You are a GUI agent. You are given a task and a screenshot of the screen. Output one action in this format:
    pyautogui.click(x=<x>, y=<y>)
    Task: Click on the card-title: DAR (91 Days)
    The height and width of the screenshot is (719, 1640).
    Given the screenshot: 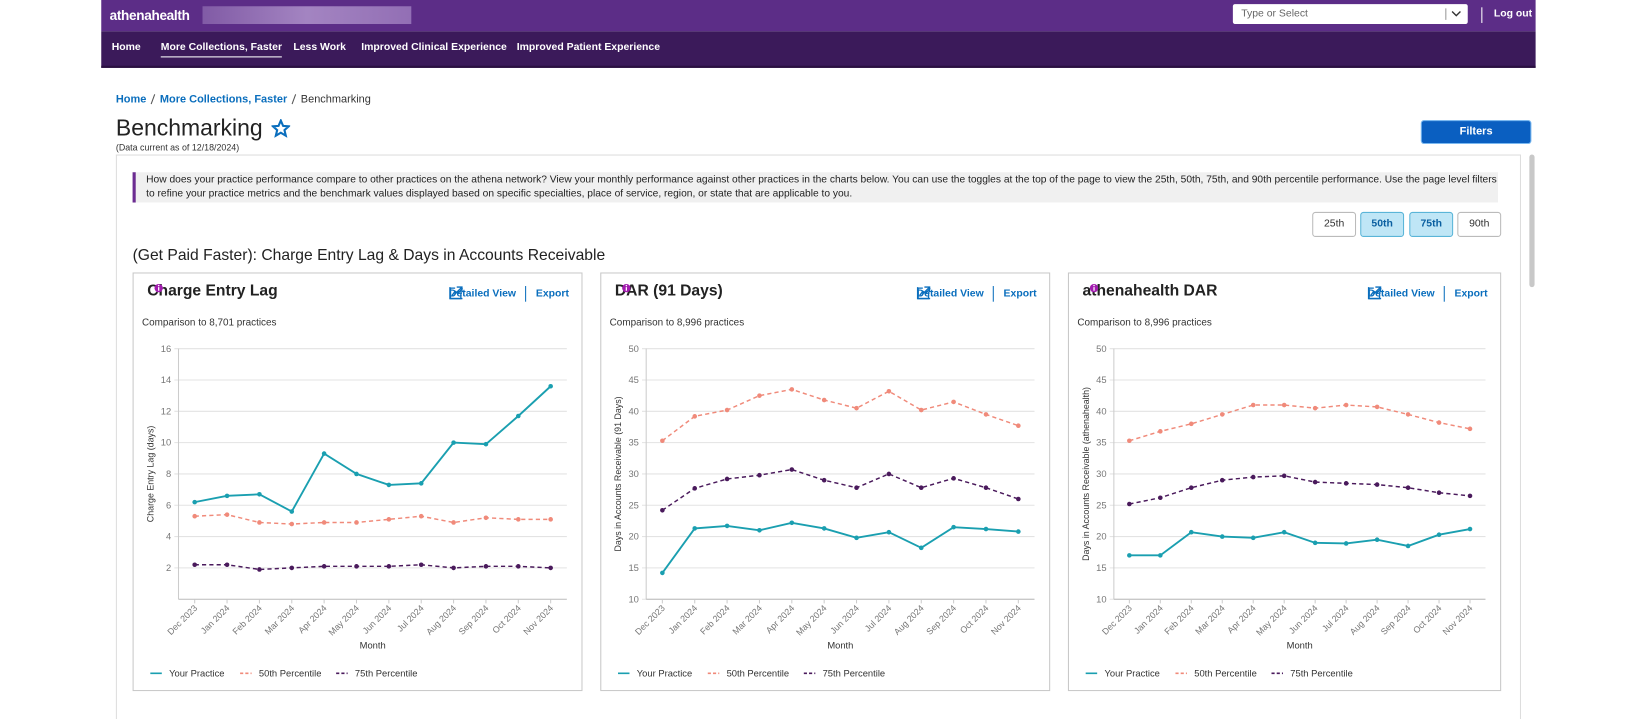 What is the action you would take?
    pyautogui.click(x=668, y=290)
    